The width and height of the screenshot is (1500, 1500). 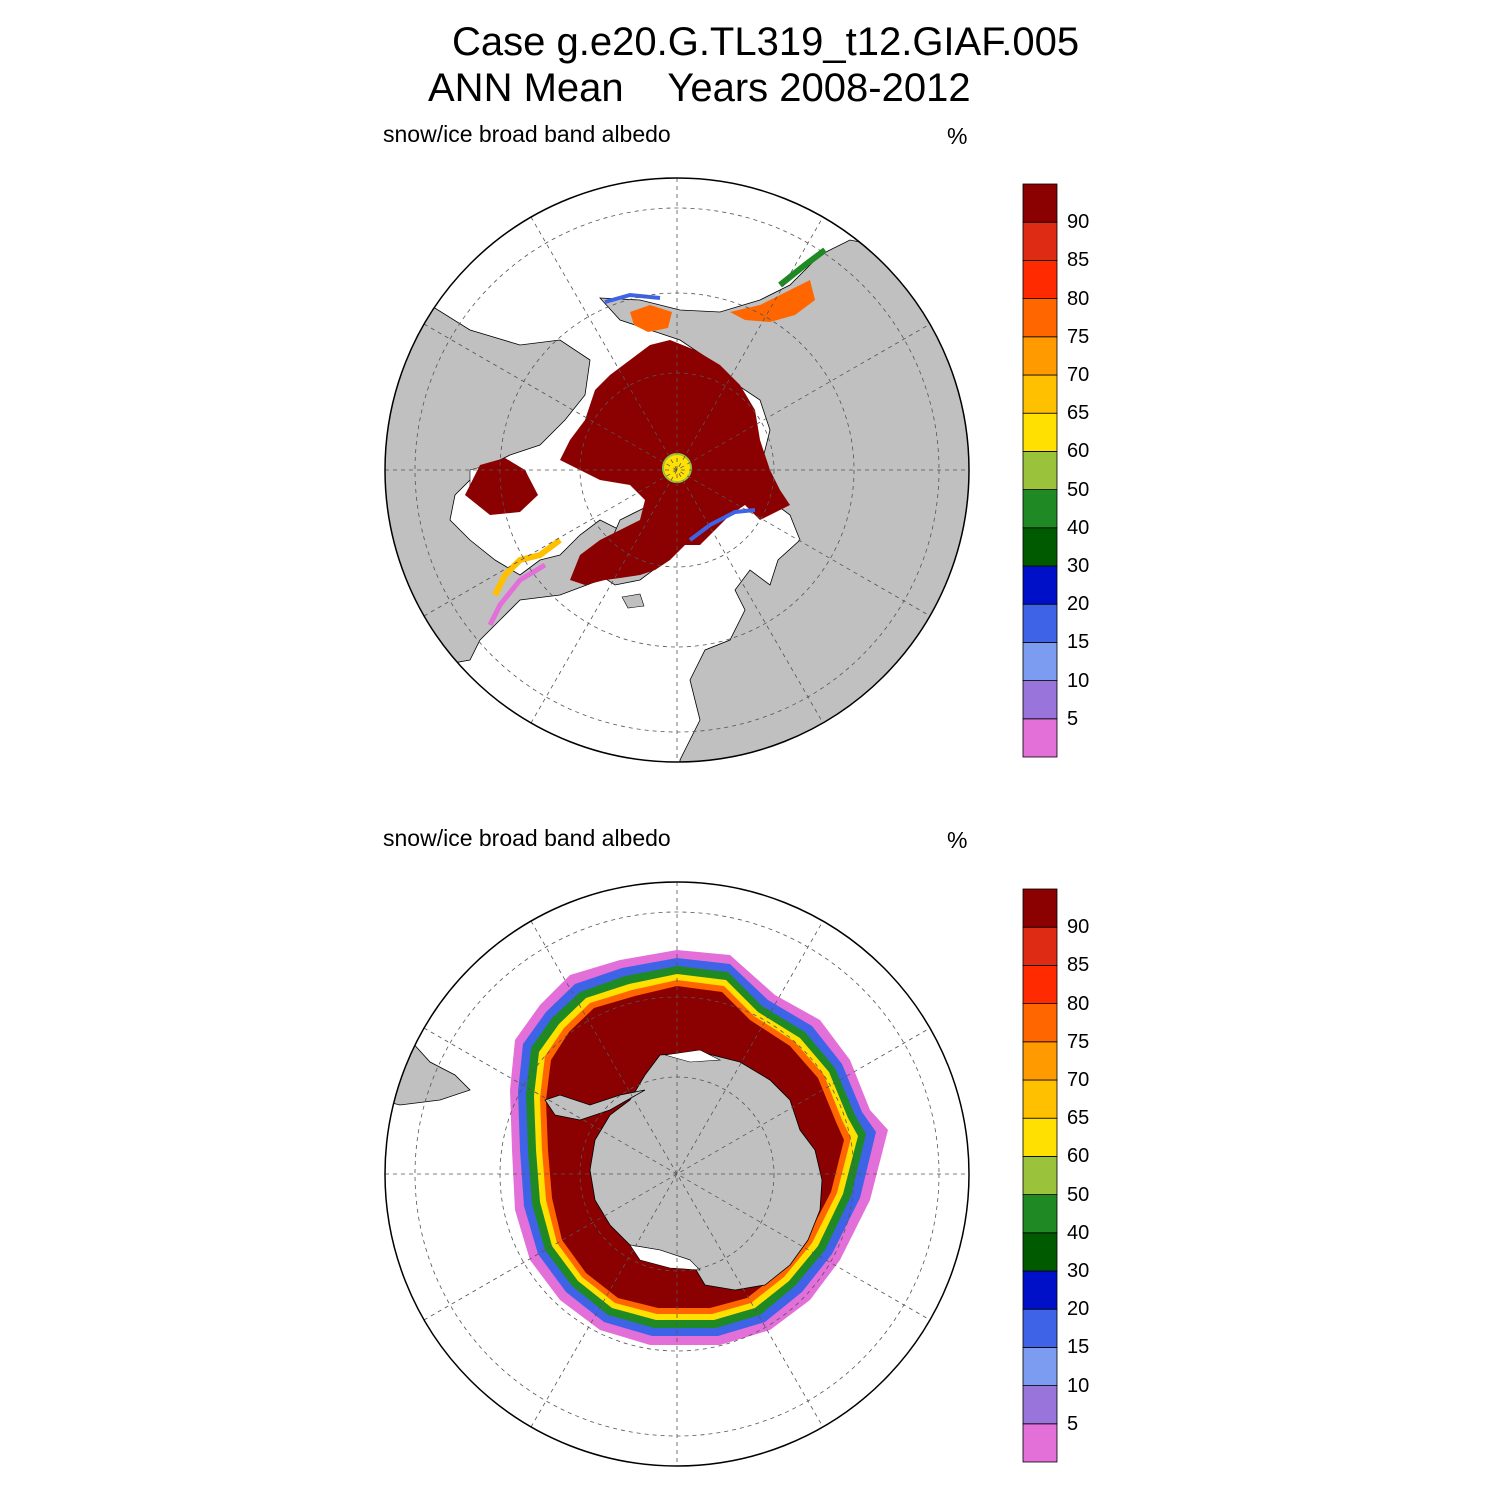 What do you see at coordinates (1078, 1003) in the screenshot?
I see `south-colorbar-tick-label: 80` at bounding box center [1078, 1003].